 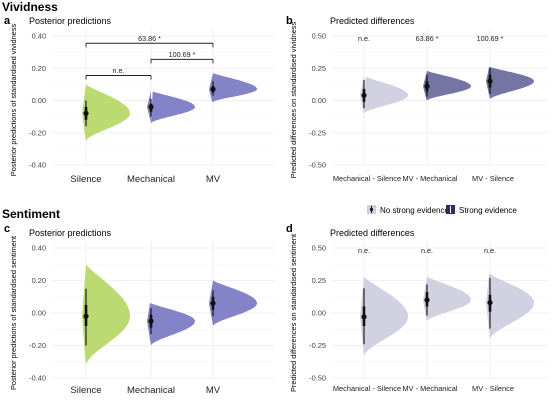 I want to click on panel-a-title: Posterior predictions, so click(x=70, y=21).